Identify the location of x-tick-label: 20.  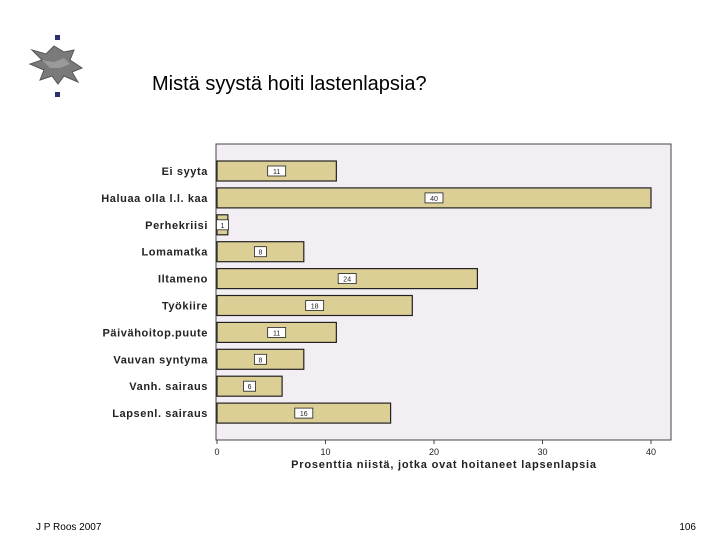
(434, 452).